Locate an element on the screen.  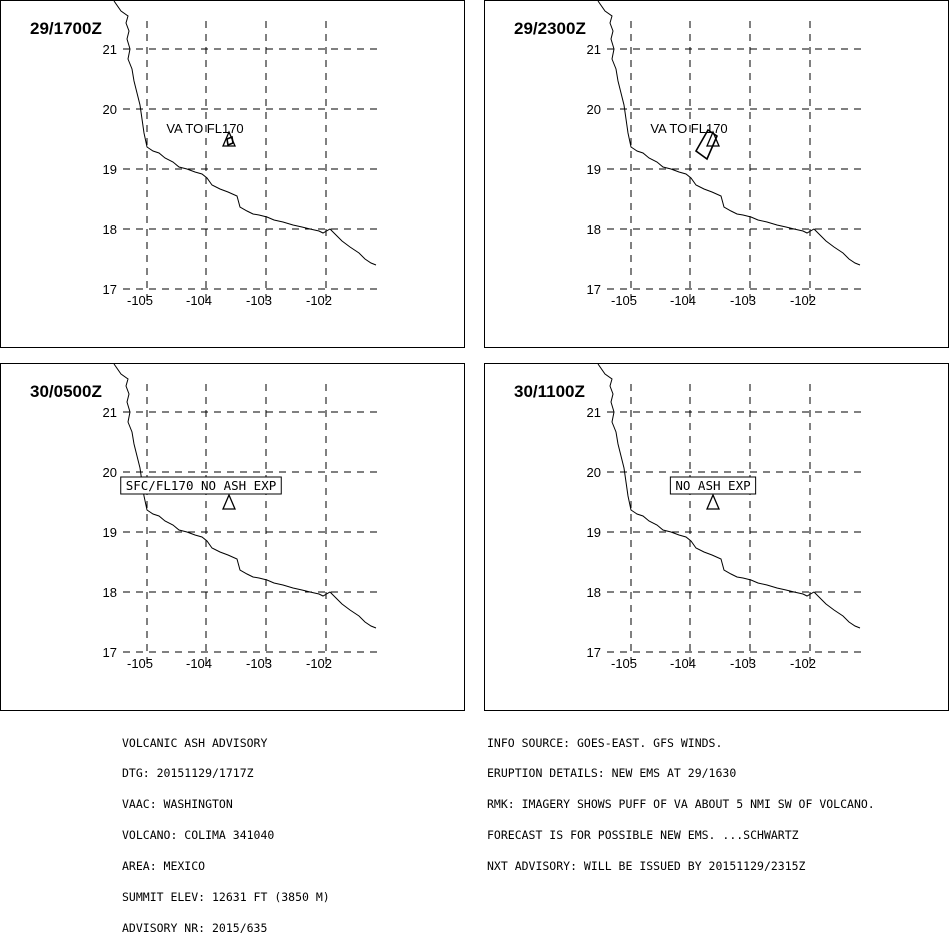
panel-time-label: 29/1700Z is located at coordinates (66, 28).